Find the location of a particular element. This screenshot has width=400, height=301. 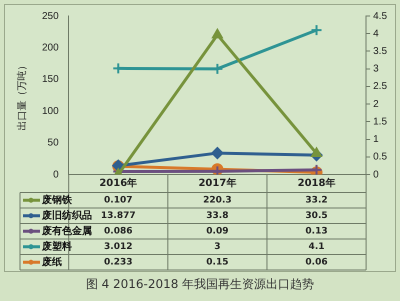

data-label: 30.5 is located at coordinates (316, 216).